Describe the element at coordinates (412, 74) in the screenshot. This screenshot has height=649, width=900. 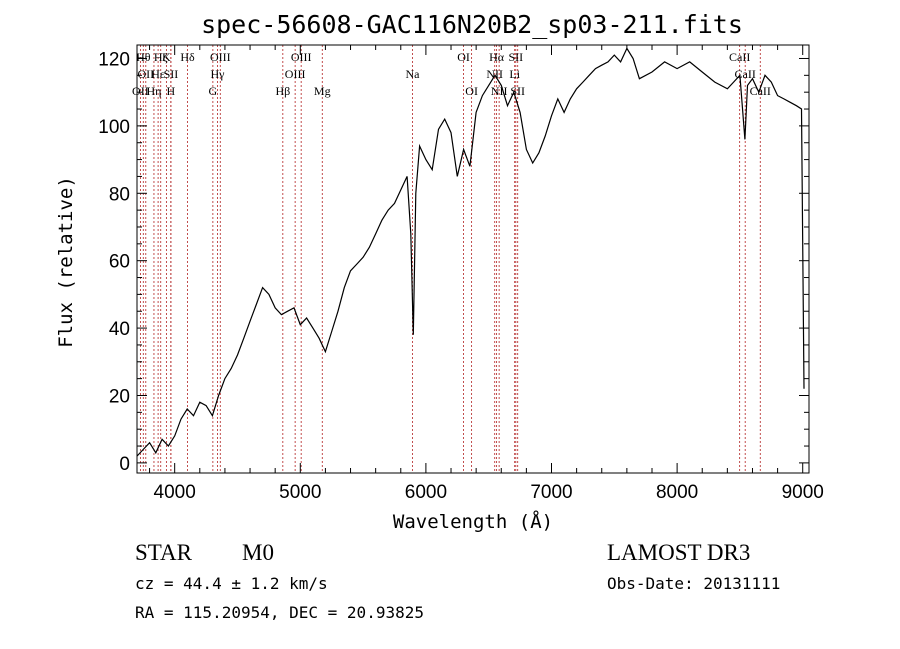
I see `line-marker-label: Na` at that location.